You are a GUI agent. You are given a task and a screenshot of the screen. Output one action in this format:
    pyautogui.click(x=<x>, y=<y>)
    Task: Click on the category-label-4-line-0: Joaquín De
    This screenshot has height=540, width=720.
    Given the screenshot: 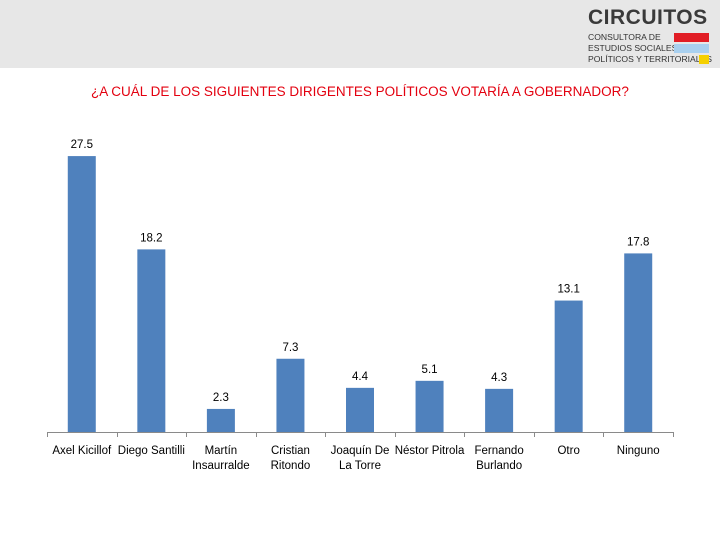 What is the action you would take?
    pyautogui.click(x=360, y=451)
    